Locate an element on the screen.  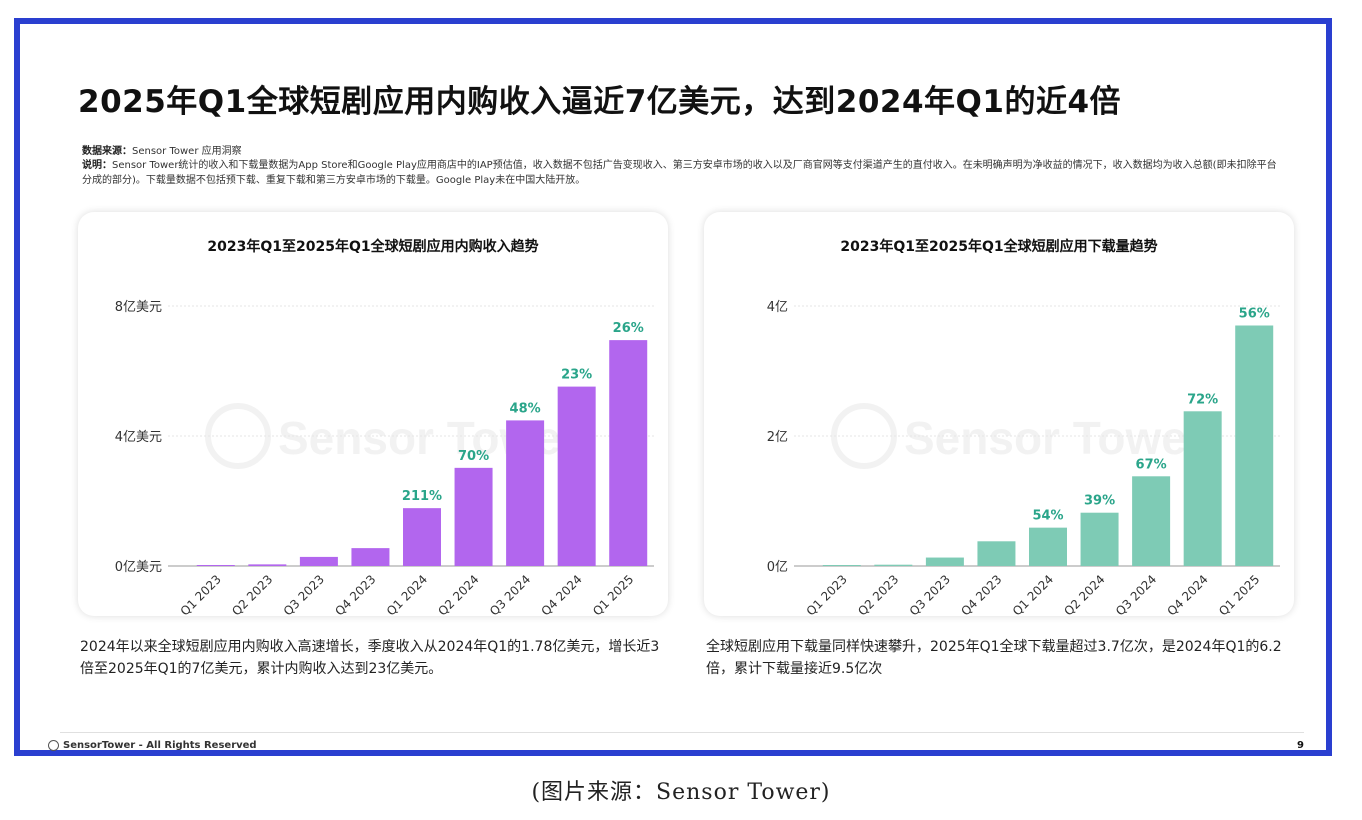
footer: SensorTower - All Rights Reserved is located at coordinates (152, 745).